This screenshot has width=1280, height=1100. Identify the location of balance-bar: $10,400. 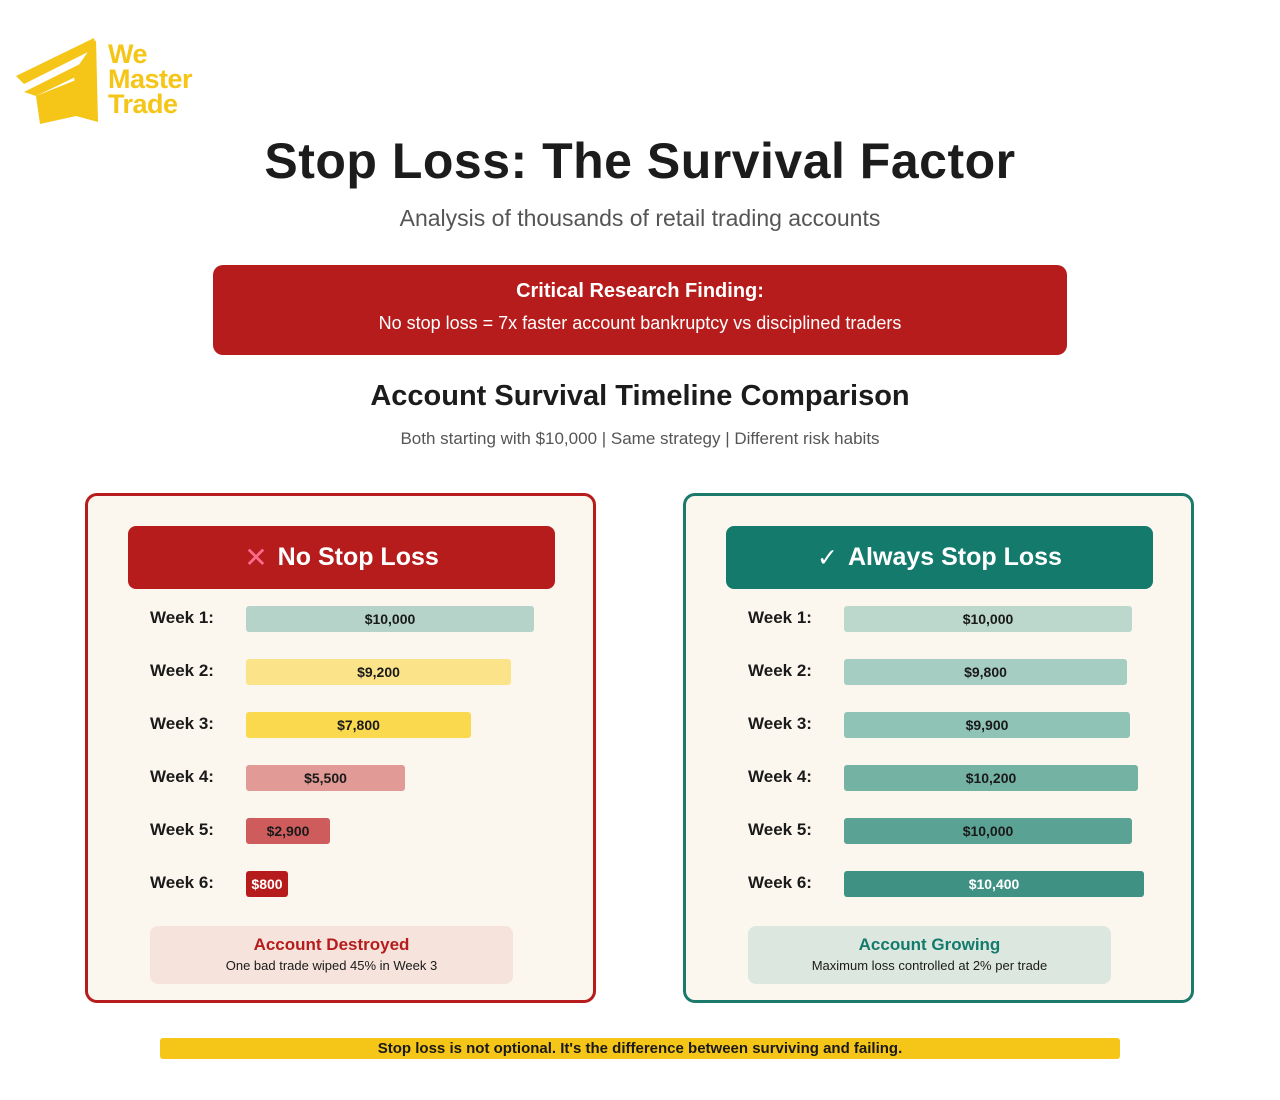
(994, 884).